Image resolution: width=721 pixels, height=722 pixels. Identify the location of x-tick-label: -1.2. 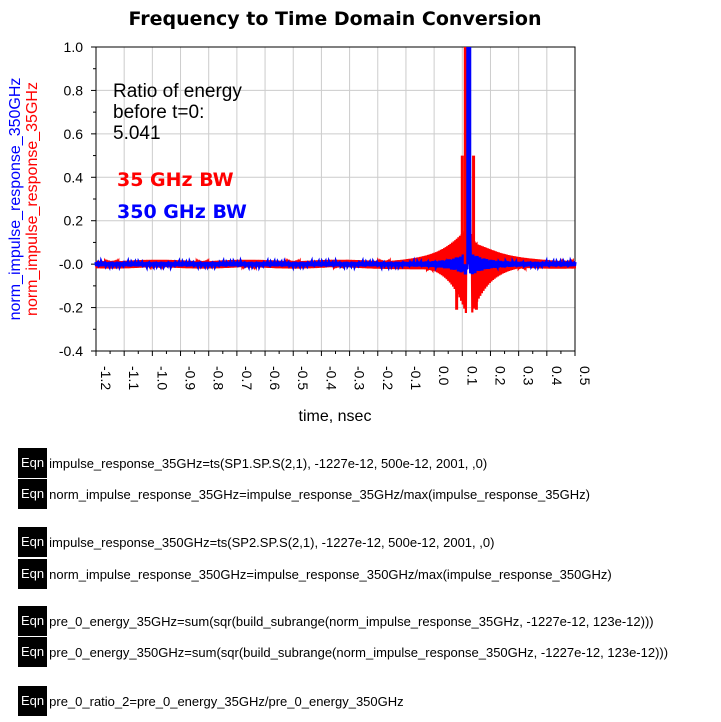
(106, 378).